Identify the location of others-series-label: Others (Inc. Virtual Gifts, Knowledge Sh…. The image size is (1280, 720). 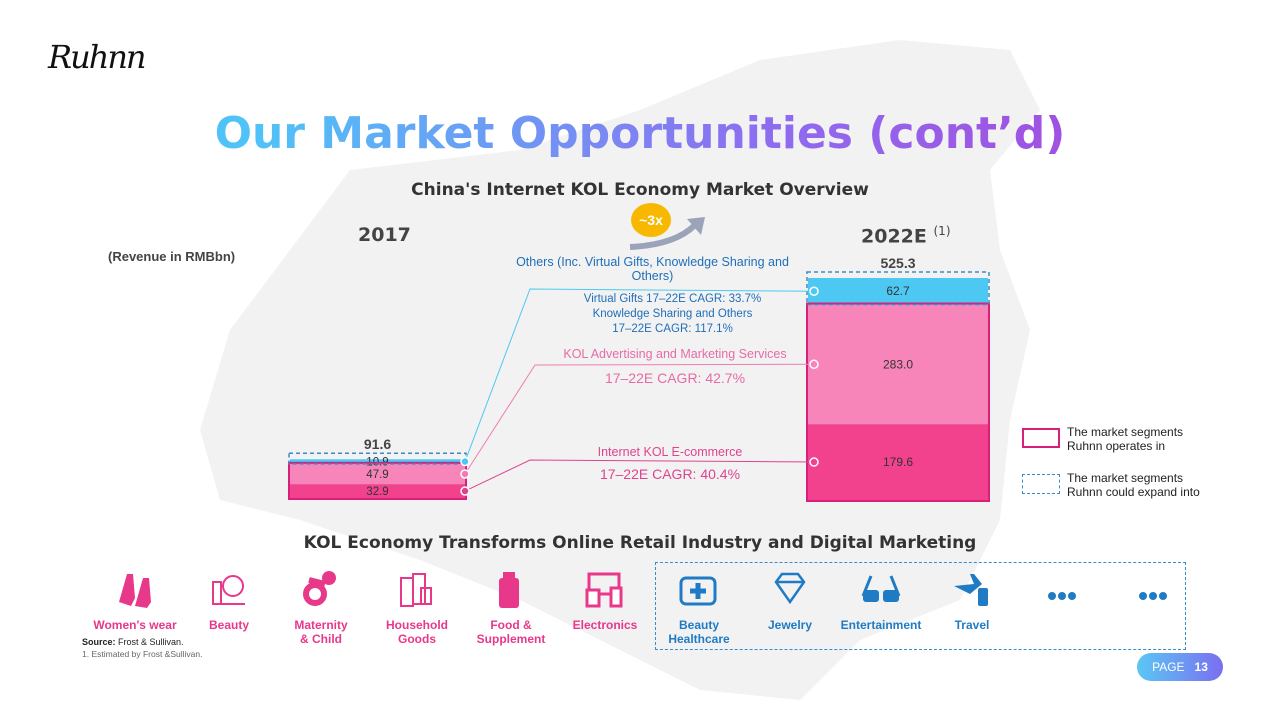
(652, 269).